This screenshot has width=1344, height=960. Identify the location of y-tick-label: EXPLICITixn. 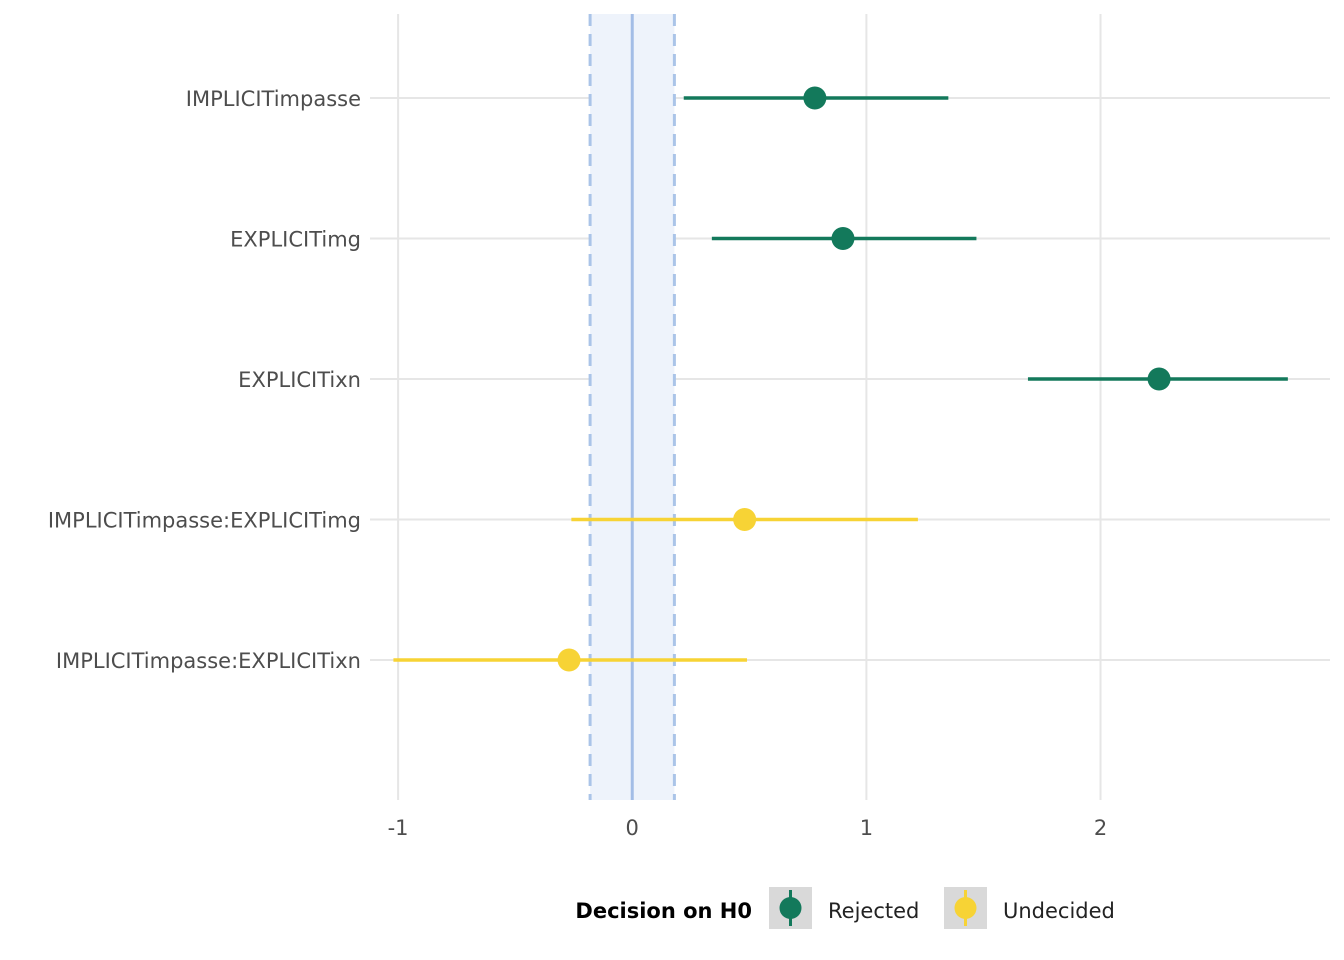
(299, 380).